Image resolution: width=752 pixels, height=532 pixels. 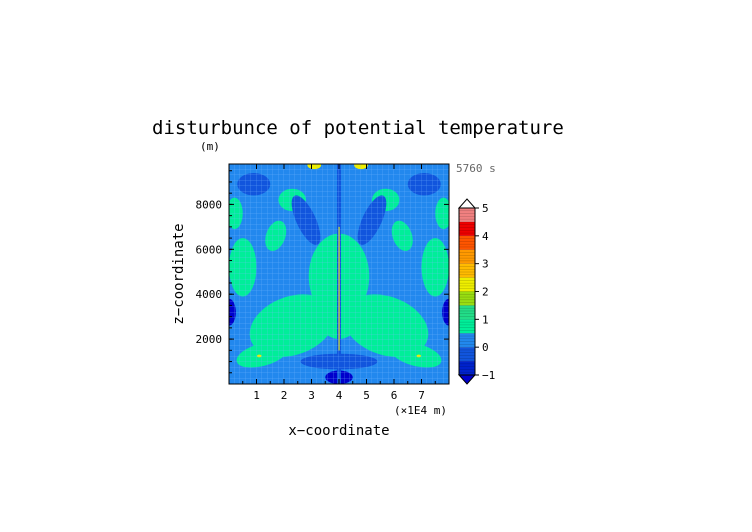 What do you see at coordinates (488, 375) in the screenshot?
I see `colorbar-tick-label: −1` at bounding box center [488, 375].